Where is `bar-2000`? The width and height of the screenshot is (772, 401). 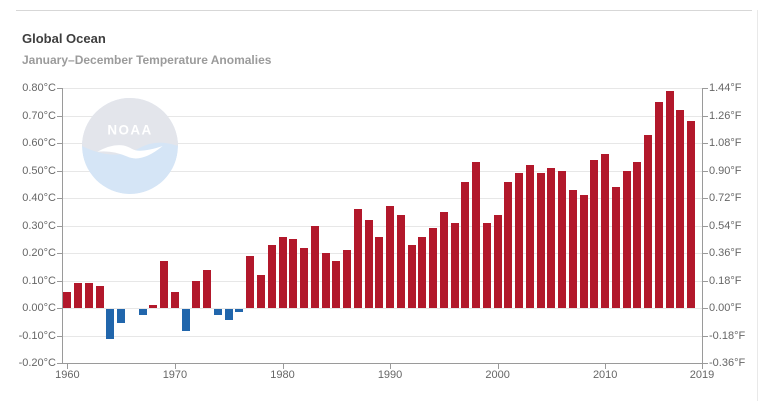 bar-2000 is located at coordinates (497, 261).